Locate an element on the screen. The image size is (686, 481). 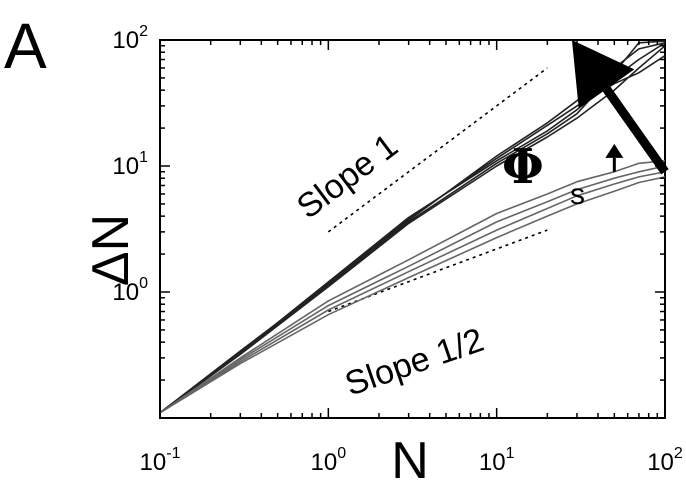
x-tick-label: 10² is located at coordinates (665, 460).